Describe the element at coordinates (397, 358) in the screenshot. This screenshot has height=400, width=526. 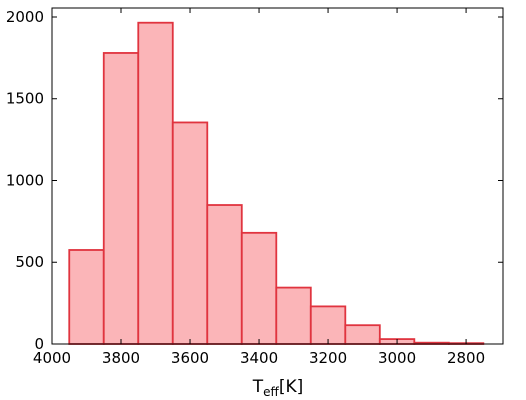
I see `x-tick-label: 3000` at that location.